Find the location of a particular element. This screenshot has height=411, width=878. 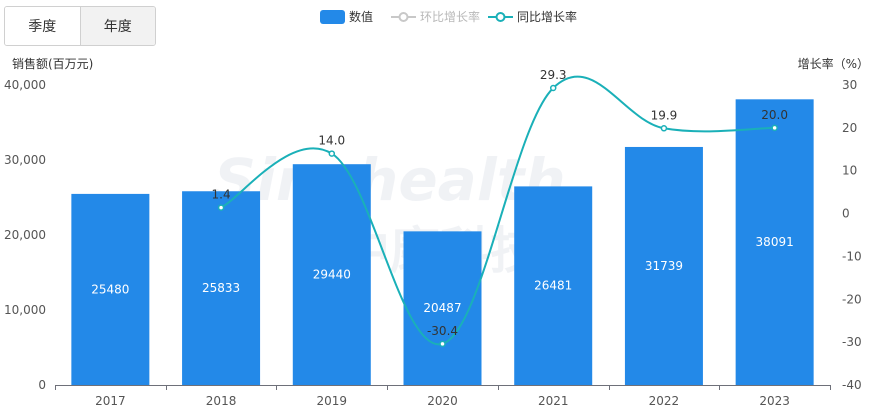

legend-label-2: 同比增长率 is located at coordinates (547, 16).